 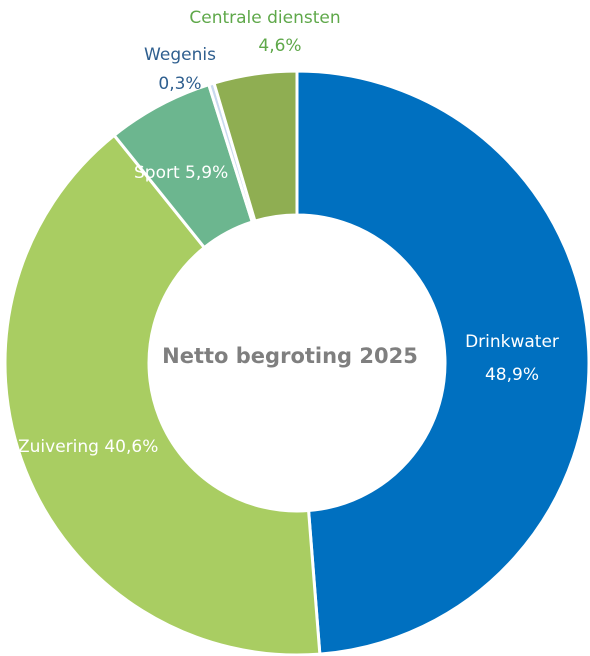 I want to click on slice-value: 48,9%, so click(x=512, y=375).